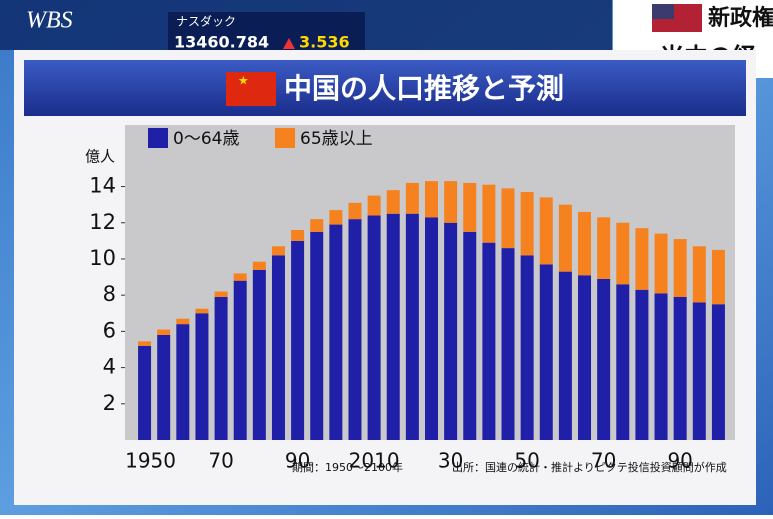 Image resolution: width=773 pixels, height=519 pixels. Describe the element at coordinates (424, 88) in the screenshot. I see `chart-title: 中国の人口推移と予測` at that location.